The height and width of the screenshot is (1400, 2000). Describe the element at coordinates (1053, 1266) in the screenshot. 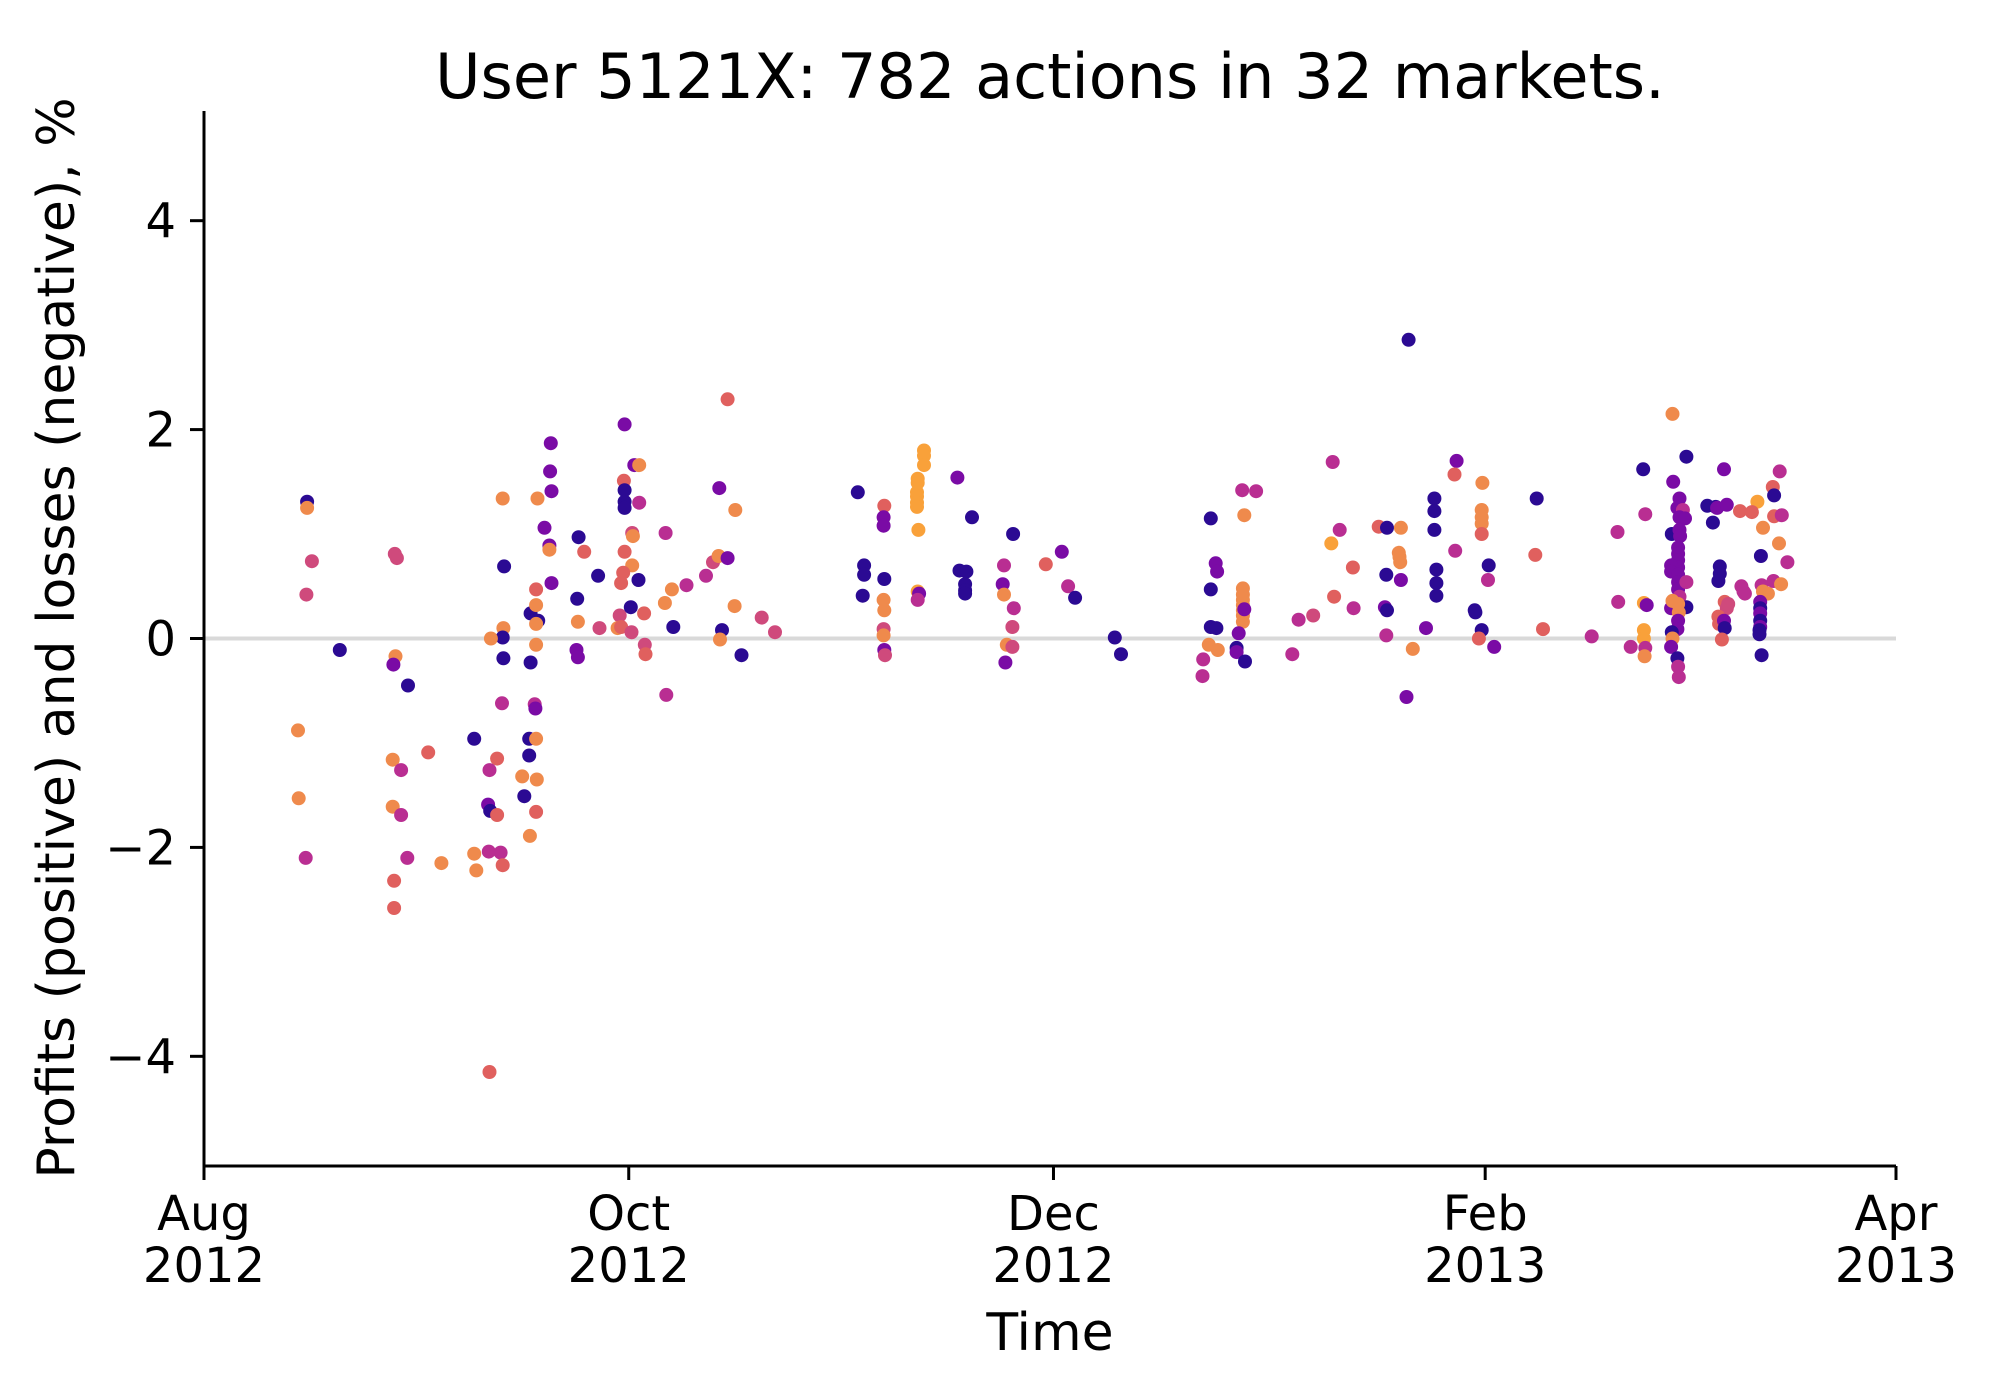

I see `x-tick-label-year: 2012` at that location.